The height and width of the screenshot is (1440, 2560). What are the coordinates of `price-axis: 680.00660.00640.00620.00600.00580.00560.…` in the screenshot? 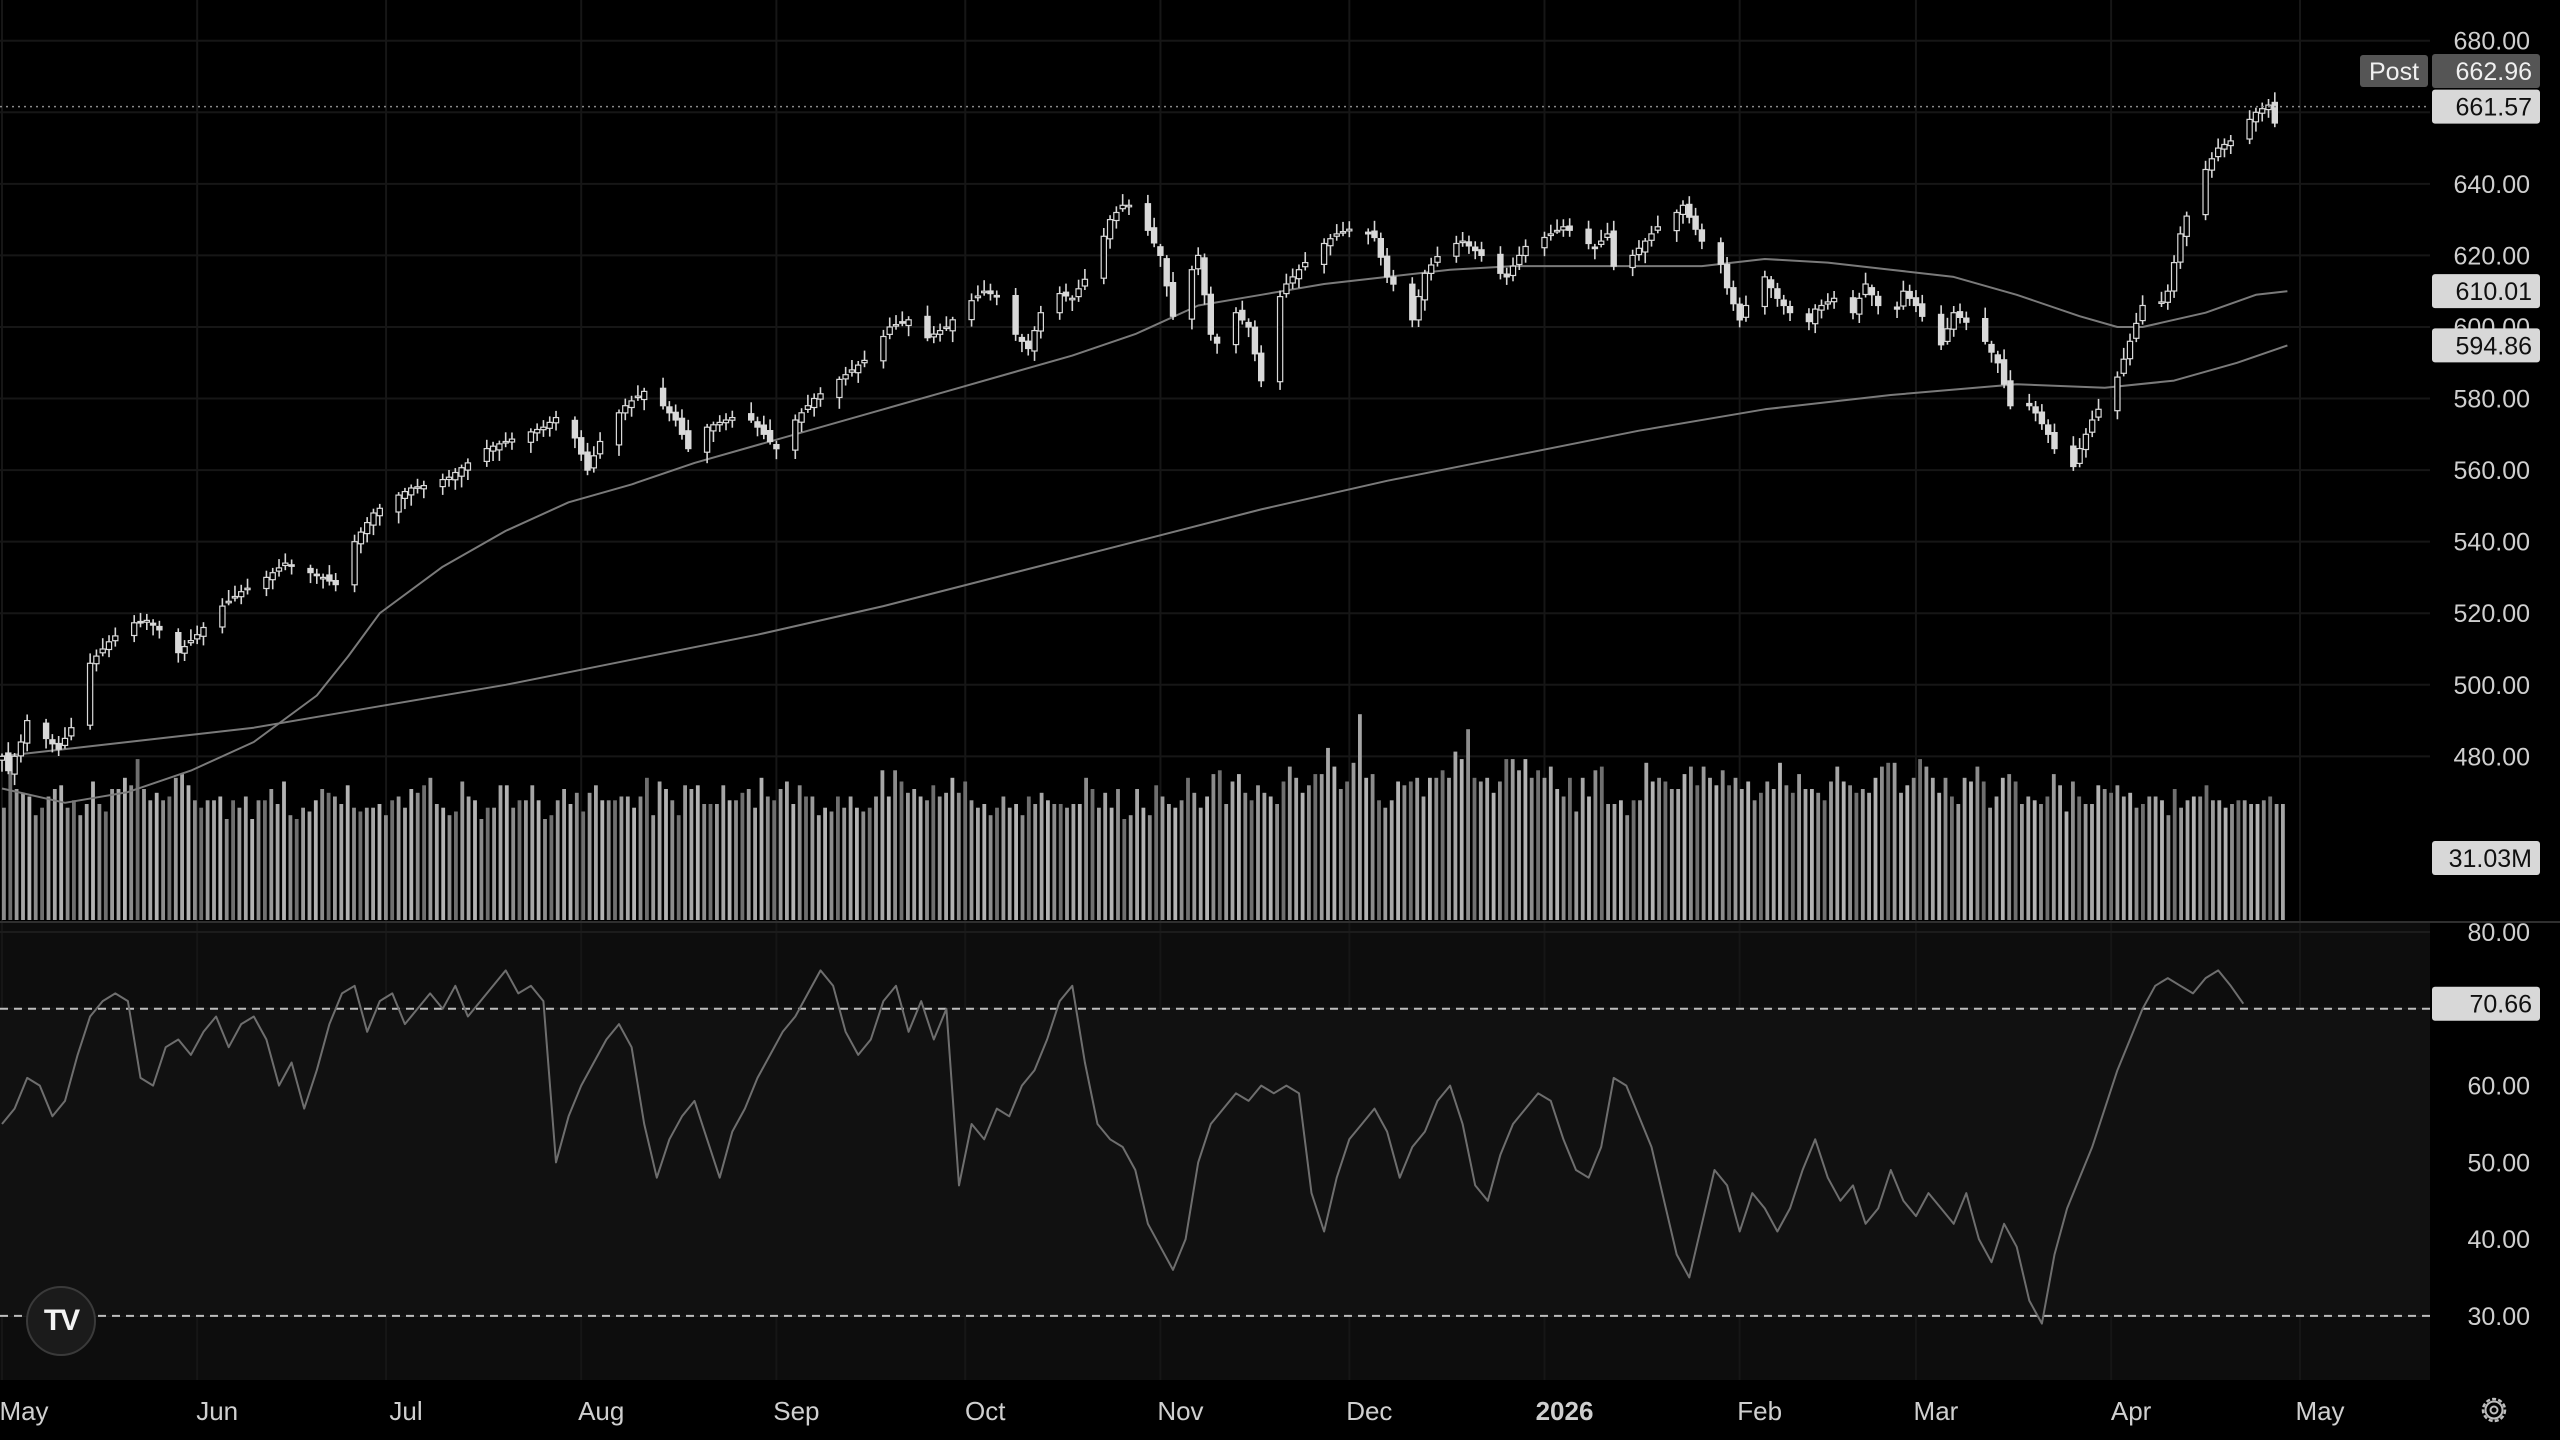 It's located at (2492, 400).